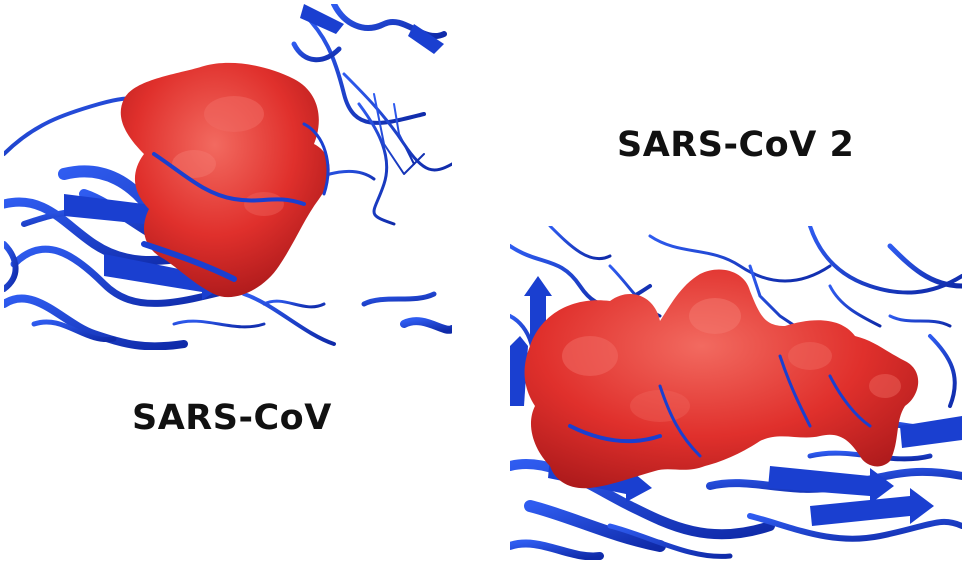 The image size is (964, 562). Describe the element at coordinates (225, 180) in the screenshot. I see `binding-pocket-surface` at that location.